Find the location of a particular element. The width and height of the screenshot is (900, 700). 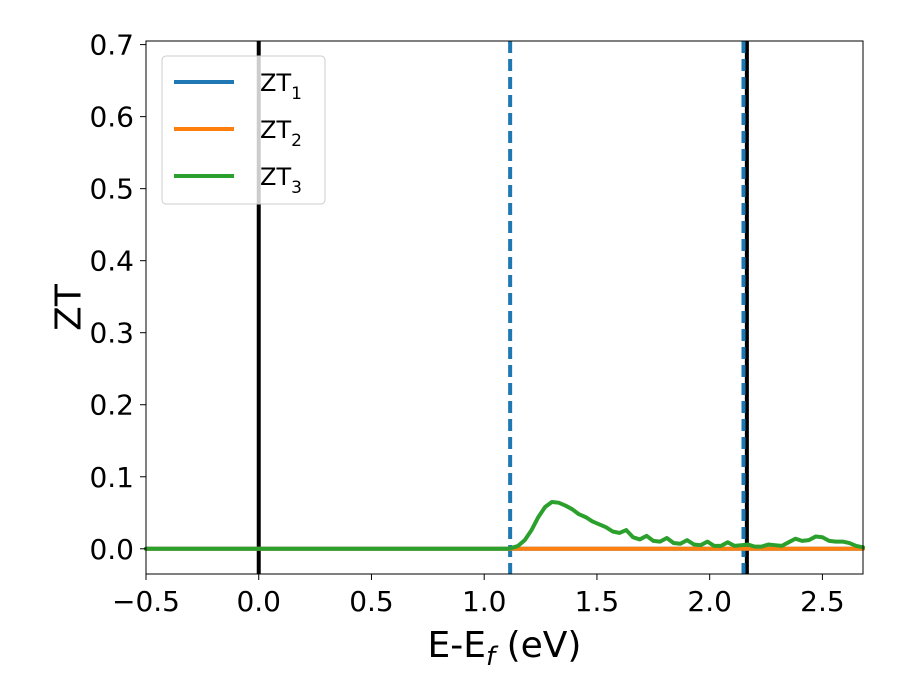

y-tick-label: 0.0 is located at coordinates (111, 549).